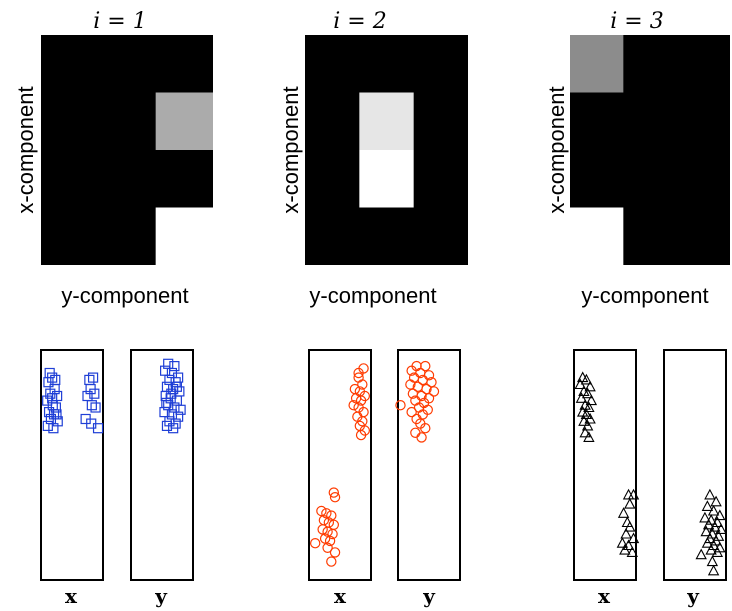  What do you see at coordinates (72, 465) in the screenshot?
I see `panel-1-x-scatter` at bounding box center [72, 465].